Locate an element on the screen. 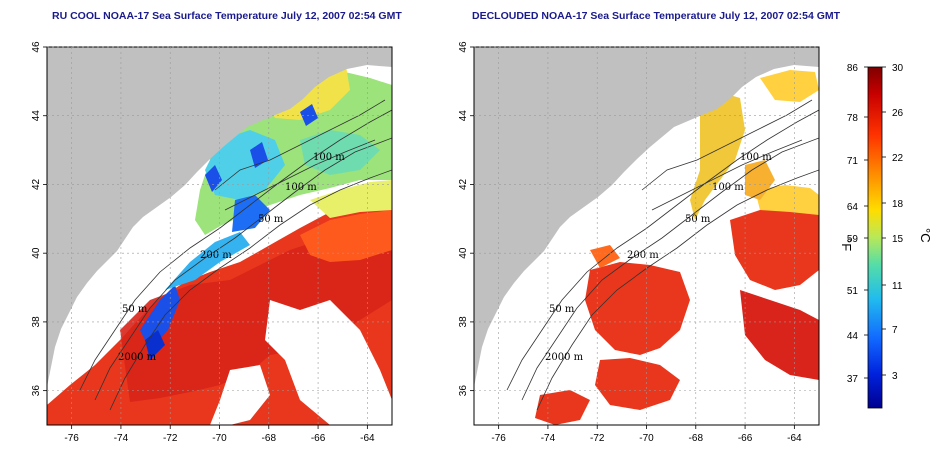  fahrenheit-tick-label: 44 is located at coordinates (853, 336).